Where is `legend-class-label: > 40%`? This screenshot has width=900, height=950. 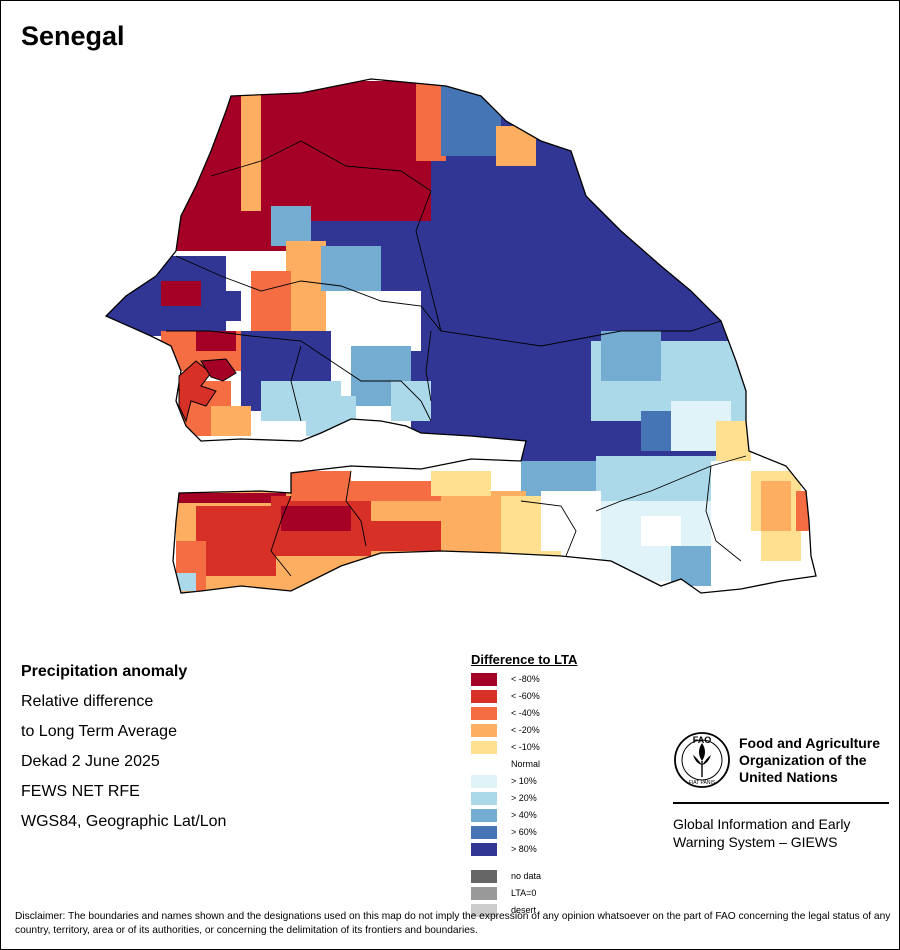 legend-class-label: > 40% is located at coordinates (524, 815).